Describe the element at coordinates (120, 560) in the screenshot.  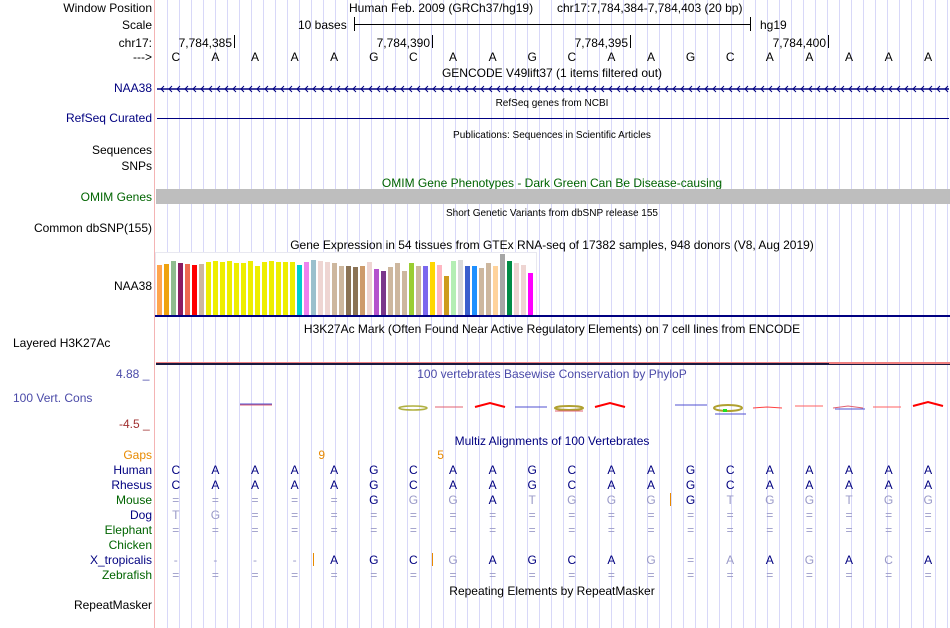
I see `species-label-x_tropicalis: X_tropicalis` at that location.